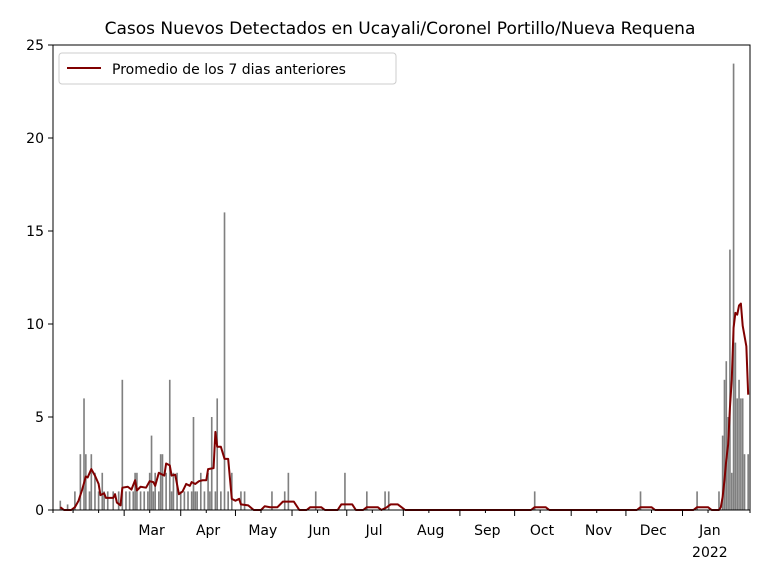 The image size is (768, 576). I want to click on x-tick-label: May, so click(262, 531).